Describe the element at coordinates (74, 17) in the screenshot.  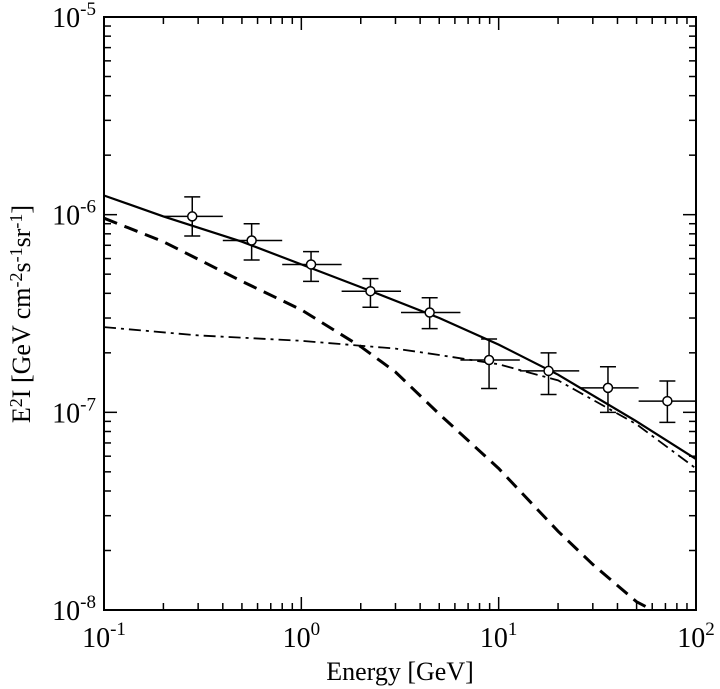
I see `y-tick-label: 10⁻⁵` at that location.